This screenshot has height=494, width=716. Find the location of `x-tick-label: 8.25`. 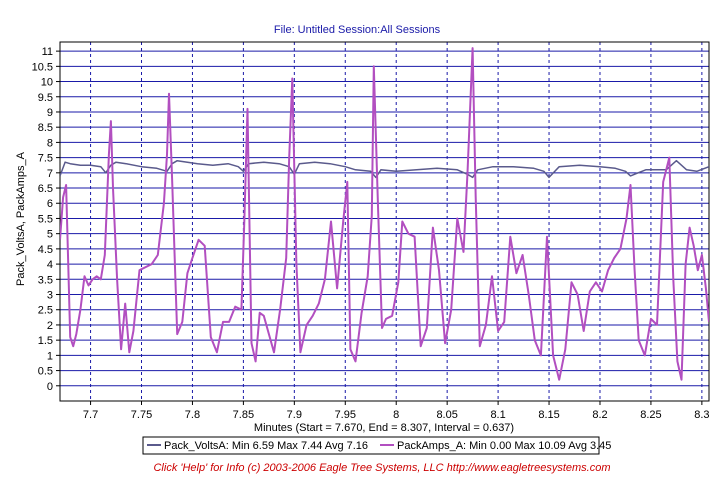

x-tick-label: 8.25 is located at coordinates (650, 415).